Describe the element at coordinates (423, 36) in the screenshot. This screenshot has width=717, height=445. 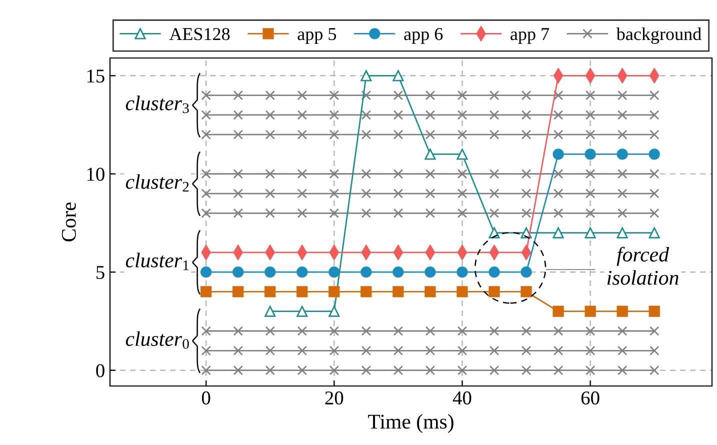
I see `legend-label: app 6` at that location.